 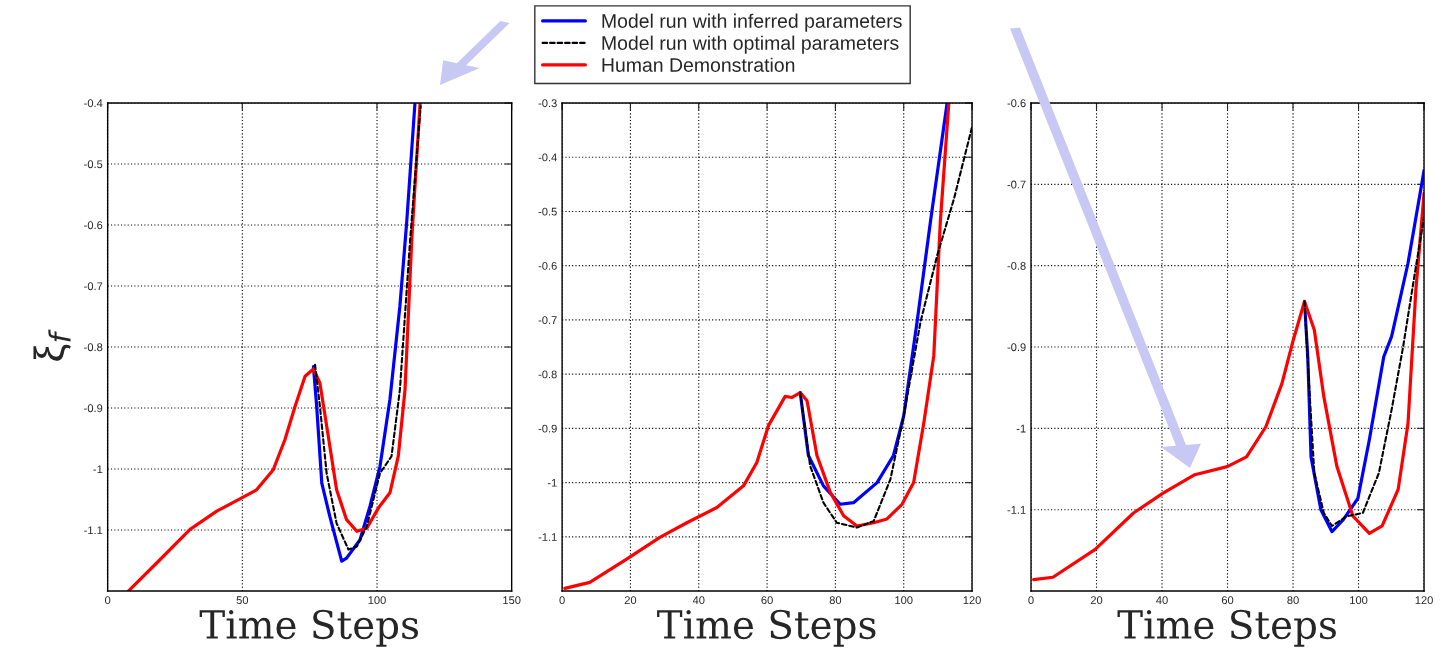 I want to click on y-tick-label: -0.3, so click(x=547, y=103).